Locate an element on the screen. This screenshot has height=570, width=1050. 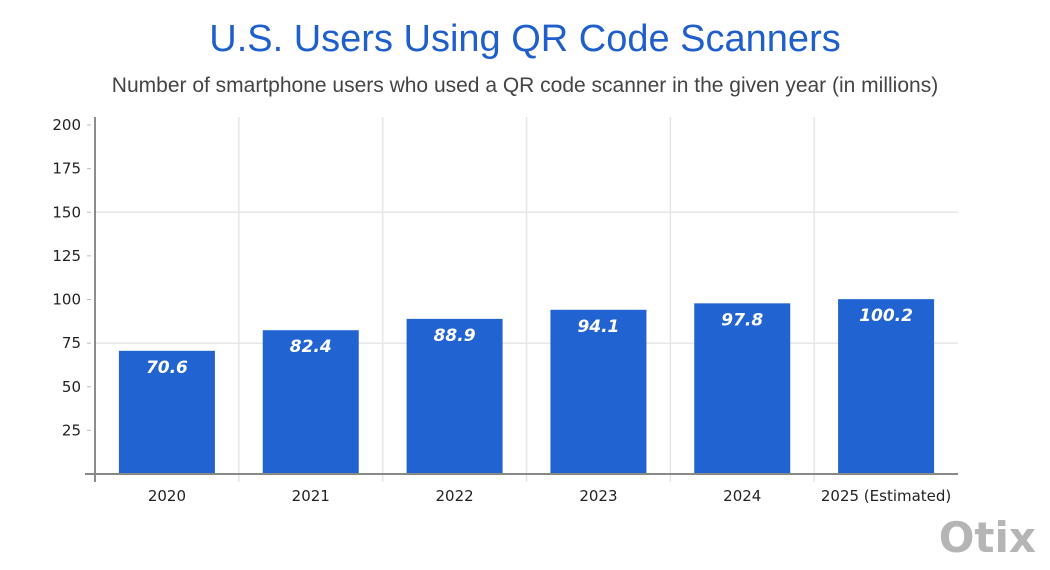
data-label: 100.2 is located at coordinates (886, 316).